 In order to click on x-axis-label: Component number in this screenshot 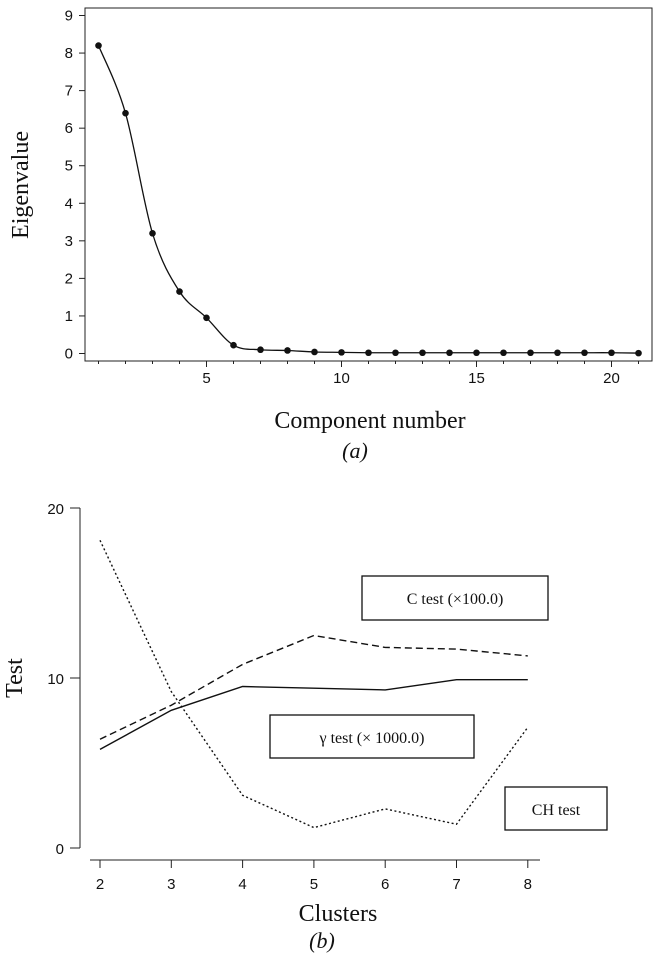, I will do `click(369, 421)`.